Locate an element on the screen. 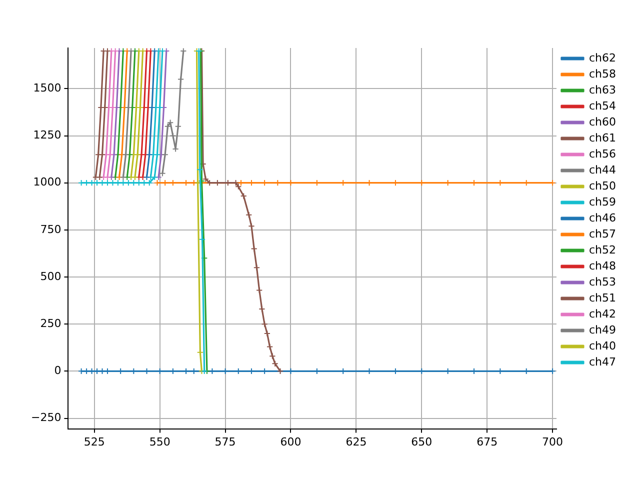  legend-label: ch56 is located at coordinates (602, 153).